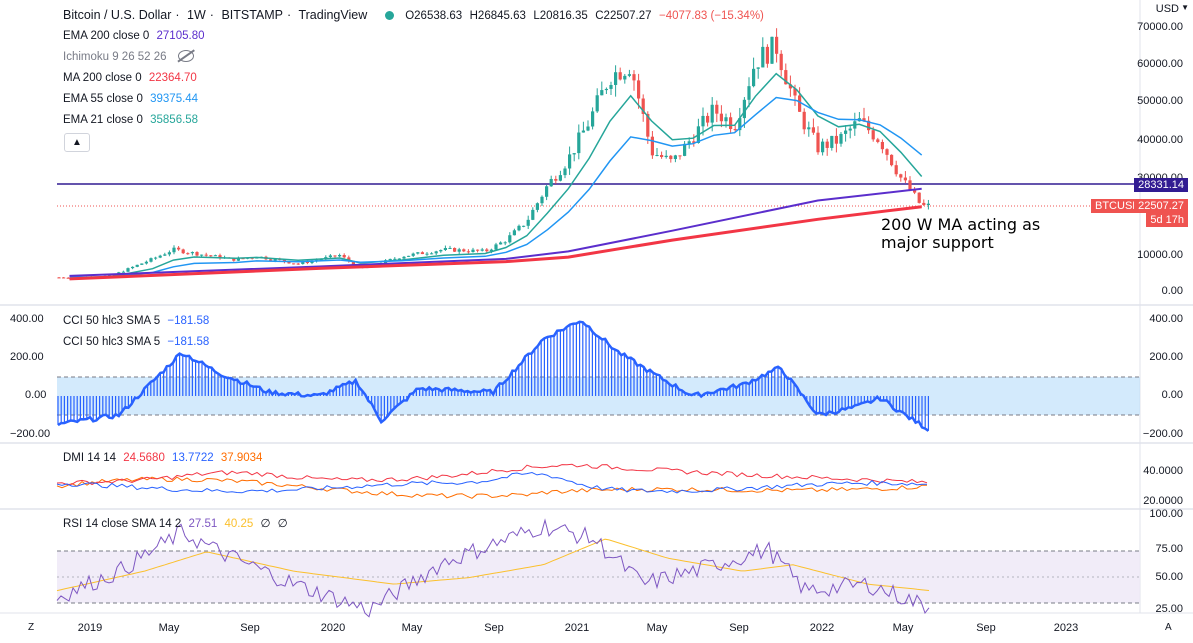 This screenshot has width=1193, height=643. Describe the element at coordinates (282, 524) in the screenshot. I see `legend-value: ∅` at that location.